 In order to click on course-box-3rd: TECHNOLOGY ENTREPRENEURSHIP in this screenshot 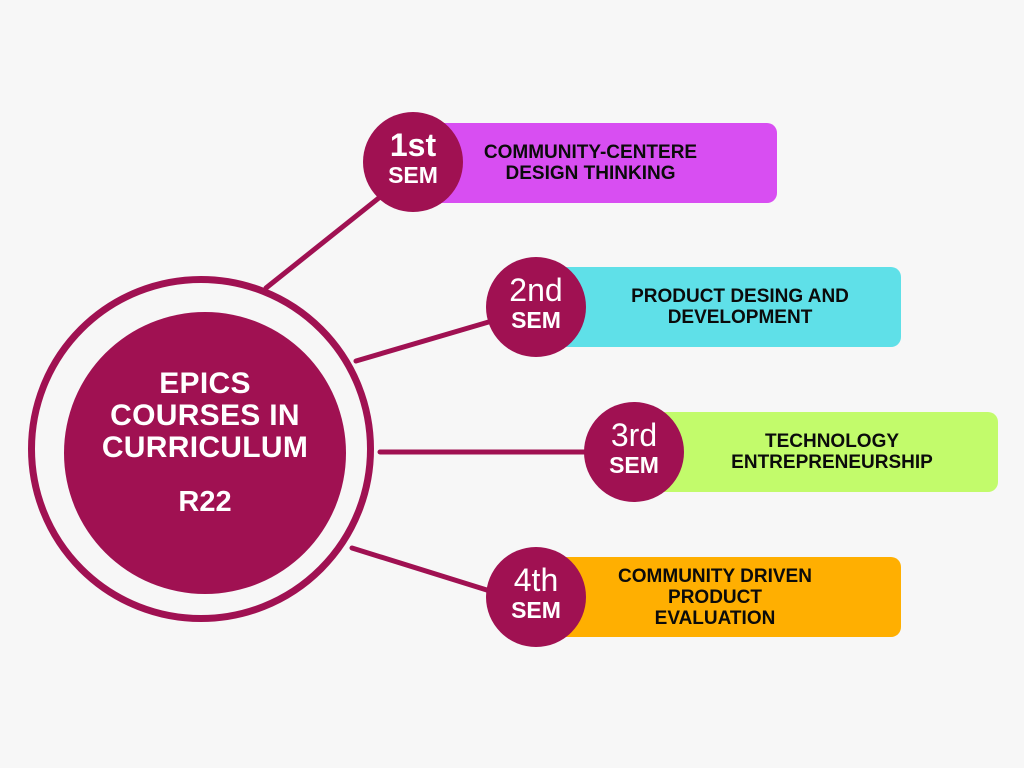, I will do `click(825, 452)`.